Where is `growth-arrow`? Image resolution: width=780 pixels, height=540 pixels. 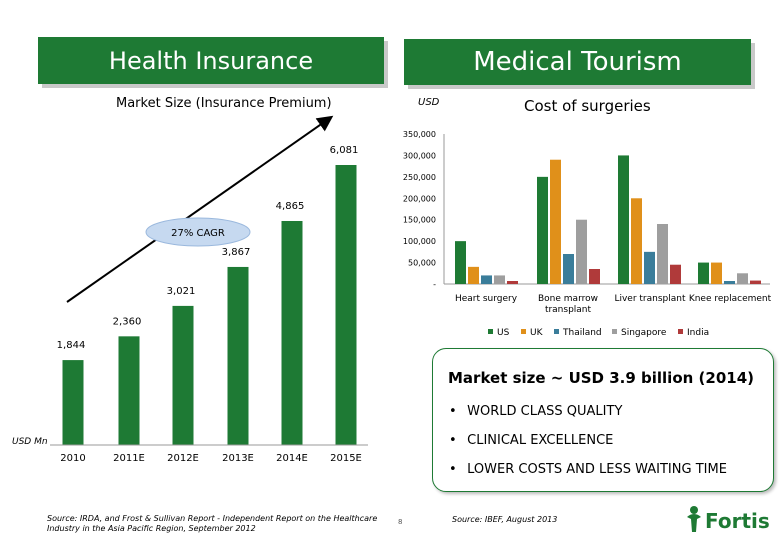 growth-arrow is located at coordinates (200, 209).